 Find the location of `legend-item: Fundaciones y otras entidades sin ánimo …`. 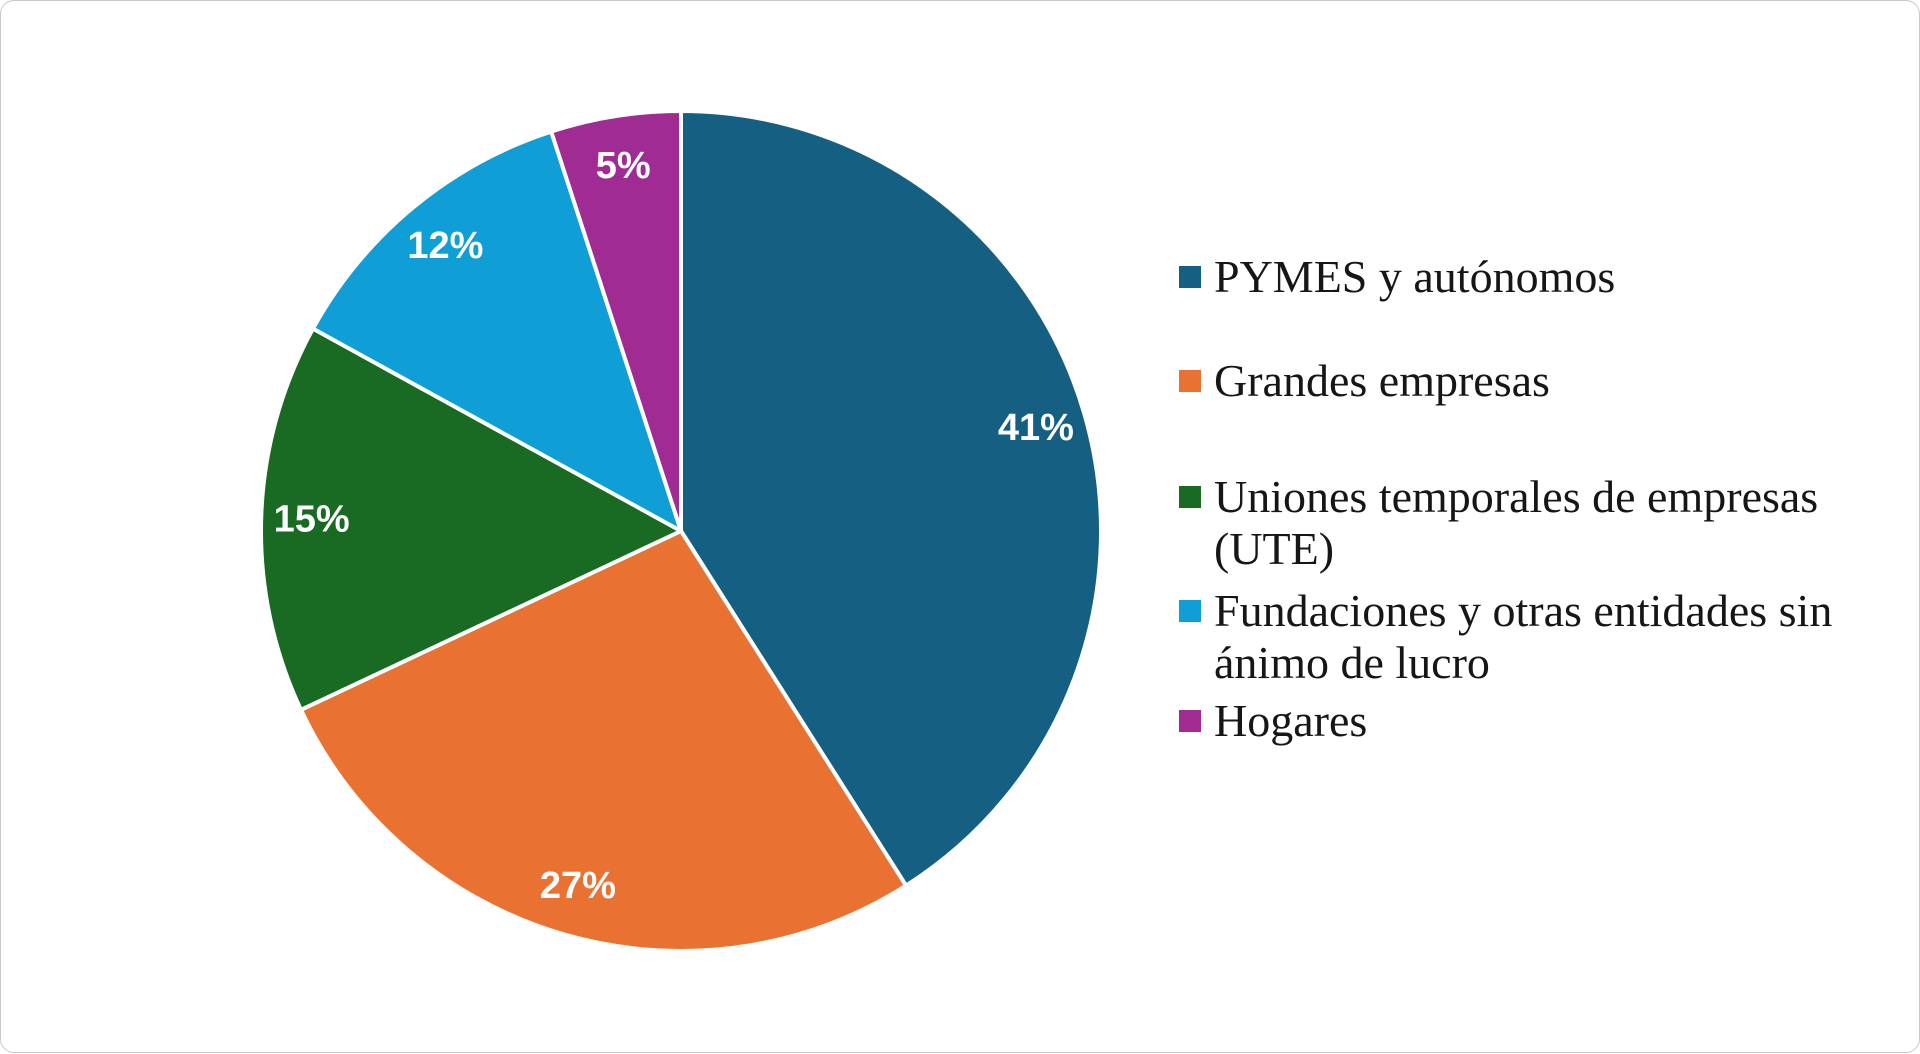

legend-item: Fundaciones y otras entidades sin ánimo … is located at coordinates (1544, 637).